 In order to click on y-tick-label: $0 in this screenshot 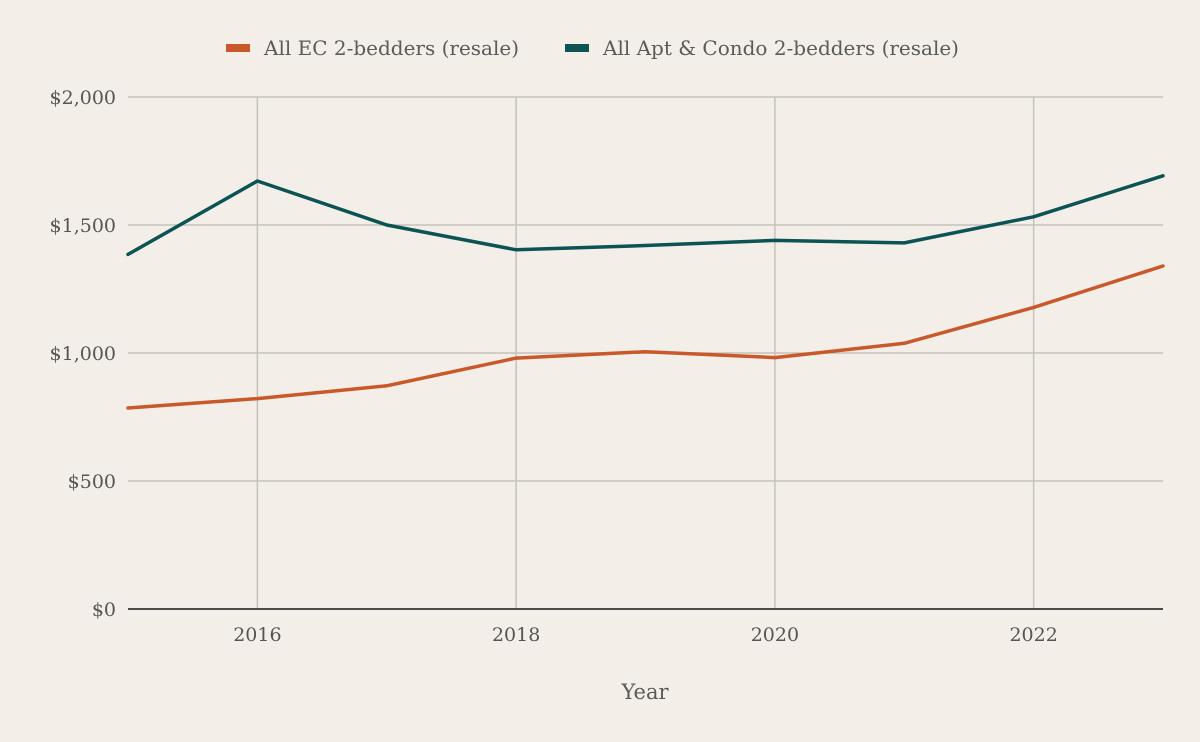, I will do `click(104, 610)`.